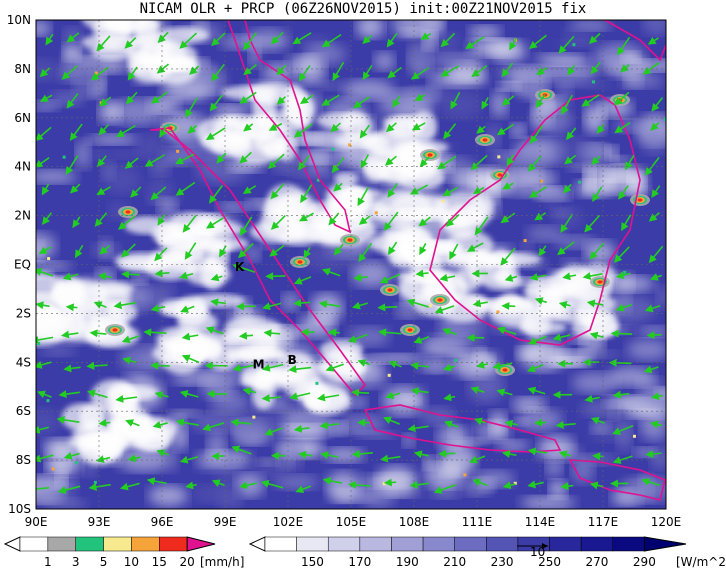 This screenshot has width=726, height=571. Describe the element at coordinates (89, 544) in the screenshot. I see `precip-colorbar-swatch` at that location.